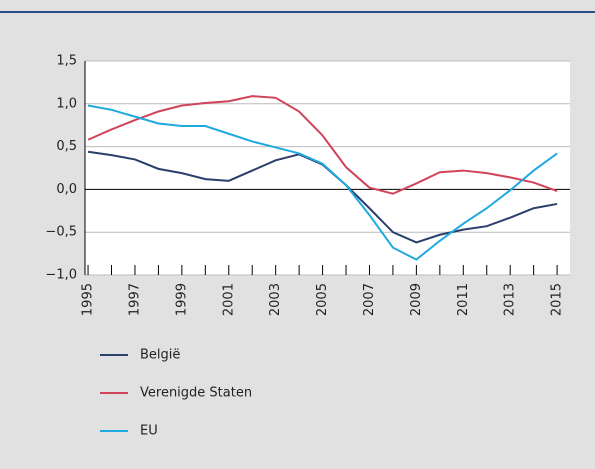 This screenshot has width=595, height=469. I want to click on x-tick-label: 1997, so click(134, 299).